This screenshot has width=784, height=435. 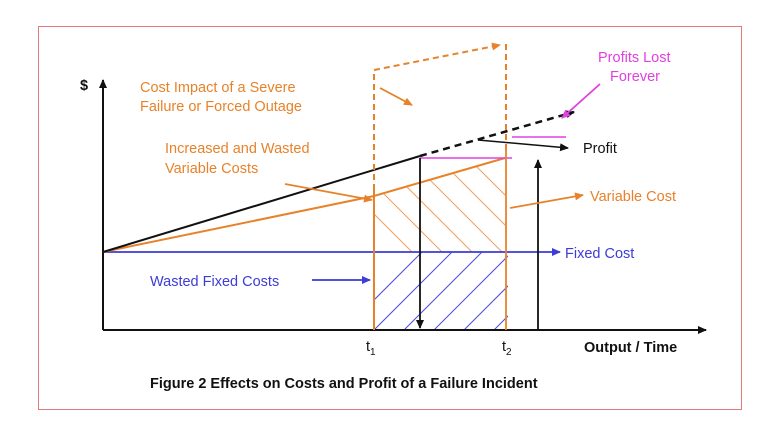 I want to click on variable-cost-arrow, so click(x=546, y=200).